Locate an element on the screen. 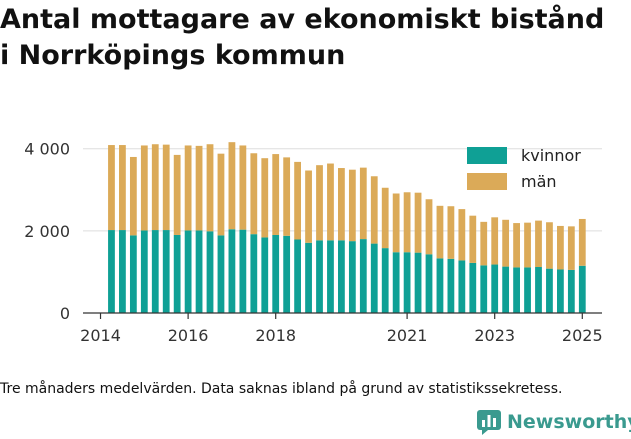 The width and height of the screenshot is (631, 439). legend-label-kvinnor: kvinnor is located at coordinates (551, 155).